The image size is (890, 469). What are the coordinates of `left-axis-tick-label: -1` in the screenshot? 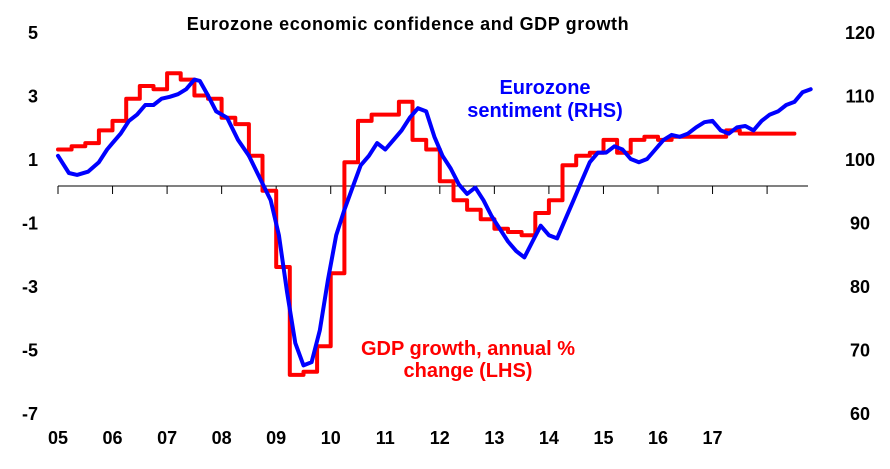 It's located at (30, 224).